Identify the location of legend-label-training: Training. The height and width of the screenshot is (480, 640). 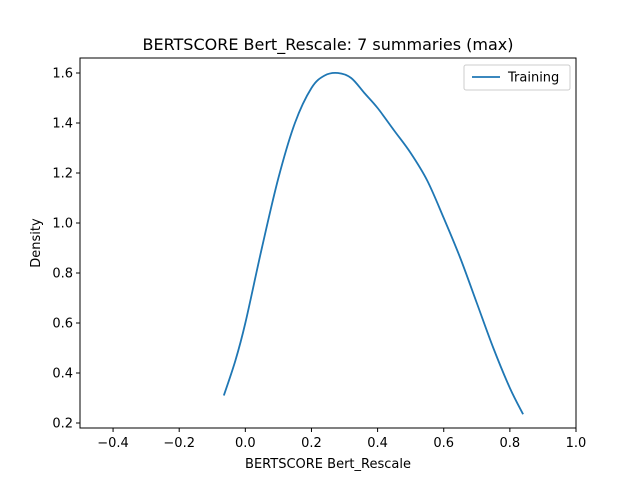
(533, 78).